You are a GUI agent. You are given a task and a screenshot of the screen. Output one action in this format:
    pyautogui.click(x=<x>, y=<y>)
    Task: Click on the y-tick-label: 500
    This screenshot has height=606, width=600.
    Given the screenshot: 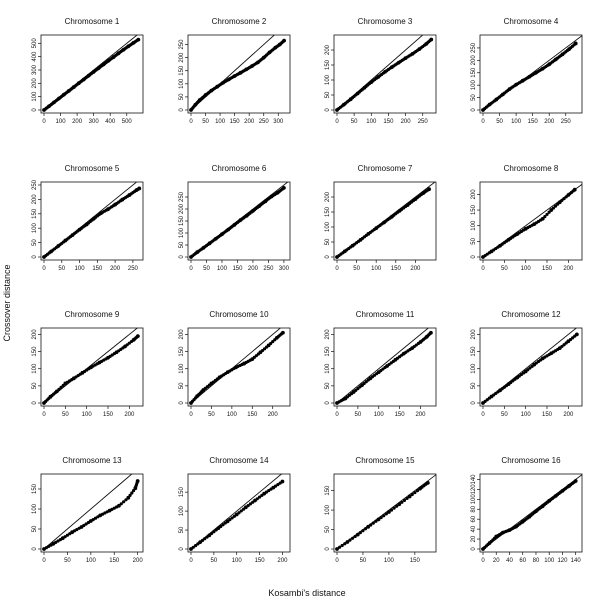 What is the action you would take?
    pyautogui.click(x=35, y=43)
    